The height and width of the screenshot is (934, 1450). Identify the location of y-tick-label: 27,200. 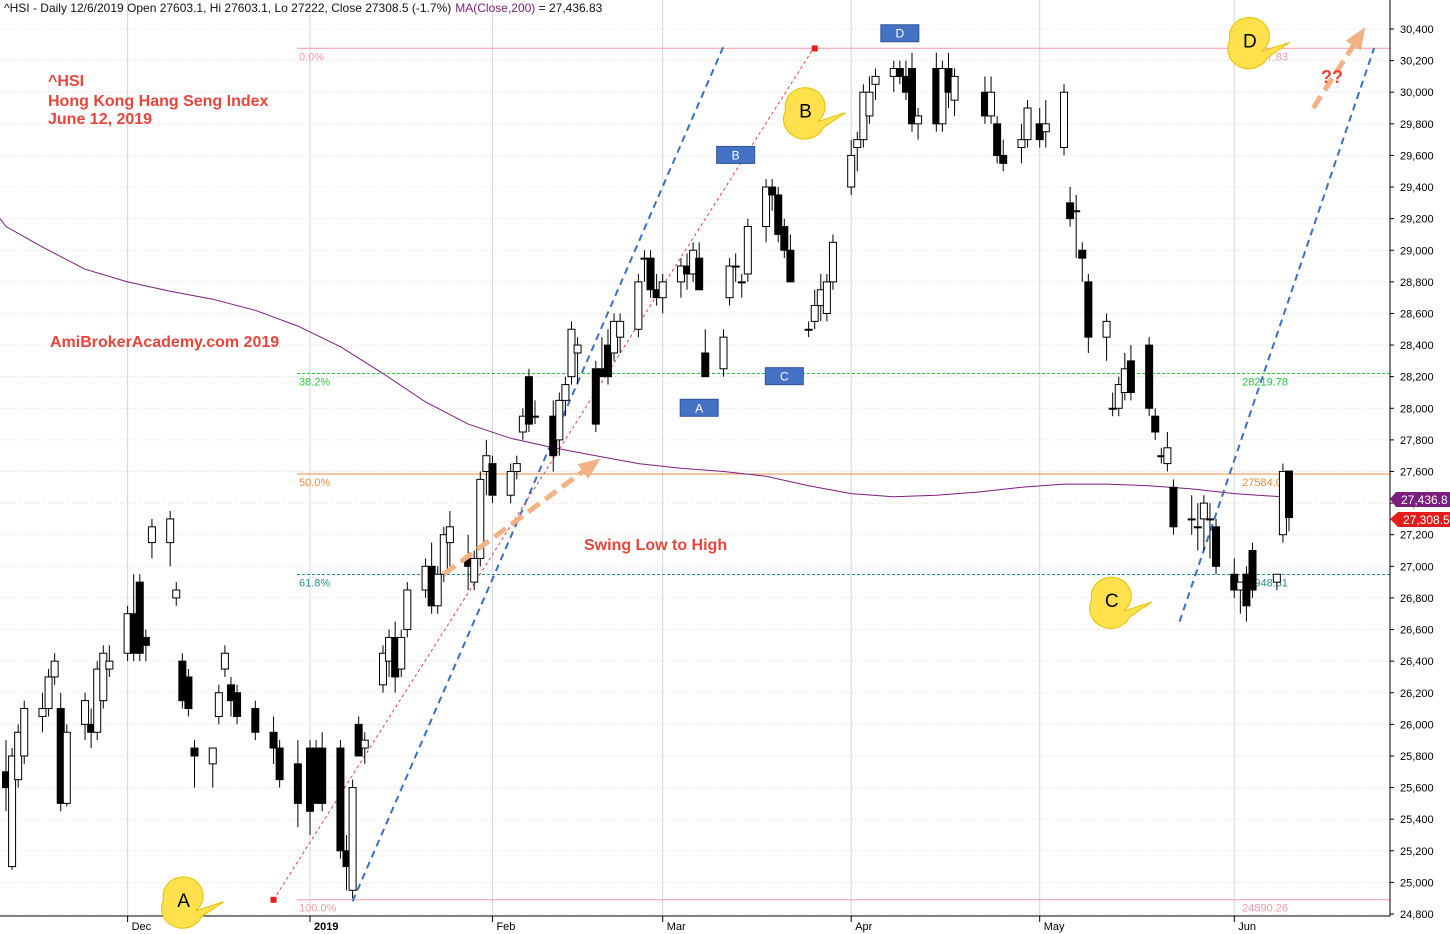
(1417, 536).